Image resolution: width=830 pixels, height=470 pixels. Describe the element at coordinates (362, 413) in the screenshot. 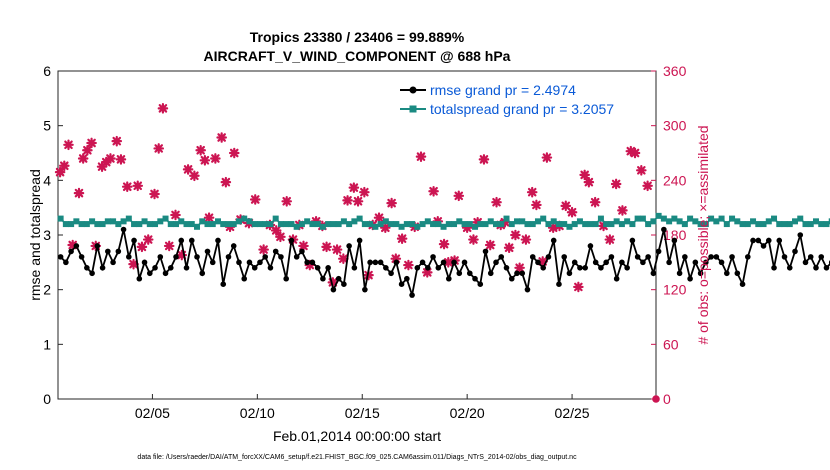

I see `x-tick-label: 02/15` at that location.